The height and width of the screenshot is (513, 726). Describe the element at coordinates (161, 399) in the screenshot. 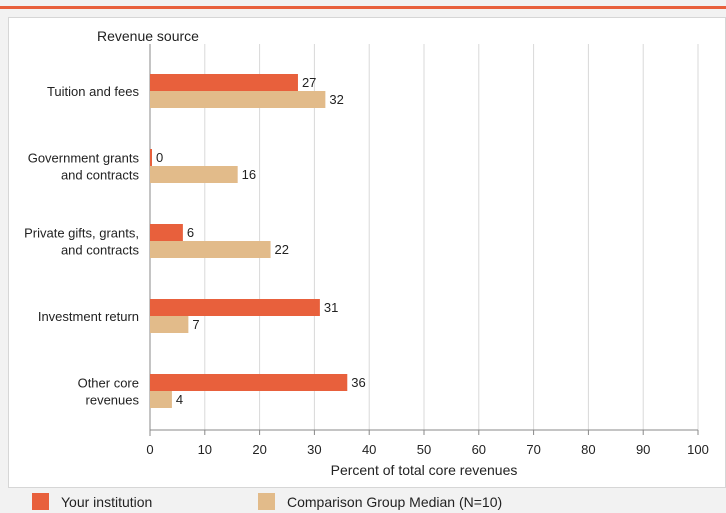

I see `bar-s1-c4` at that location.